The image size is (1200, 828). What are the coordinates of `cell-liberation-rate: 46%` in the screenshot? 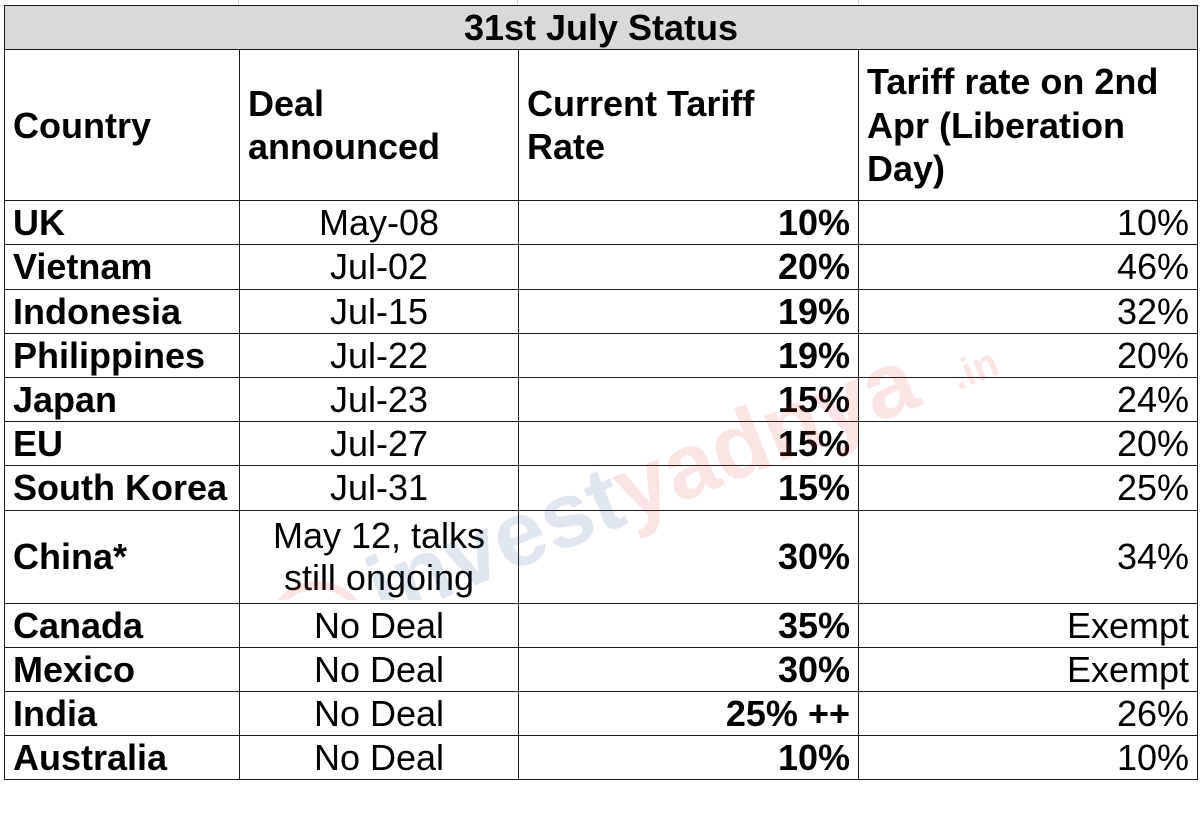 It's located at (1028, 267).